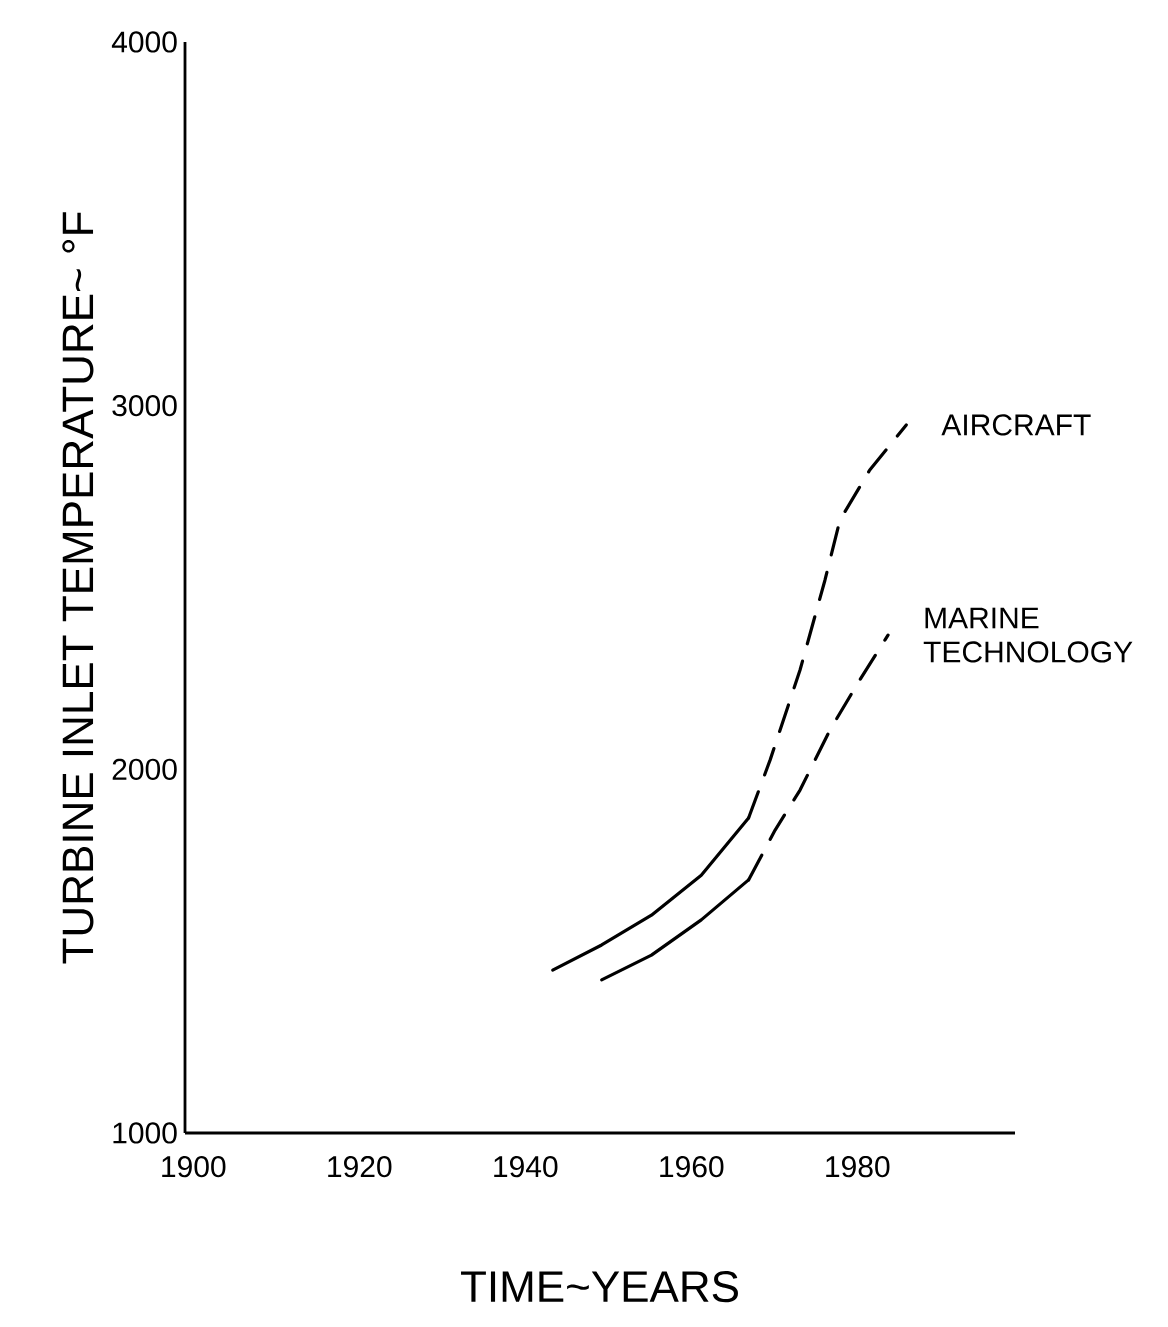  I want to click on y-tick-label: 2000, so click(144, 769).